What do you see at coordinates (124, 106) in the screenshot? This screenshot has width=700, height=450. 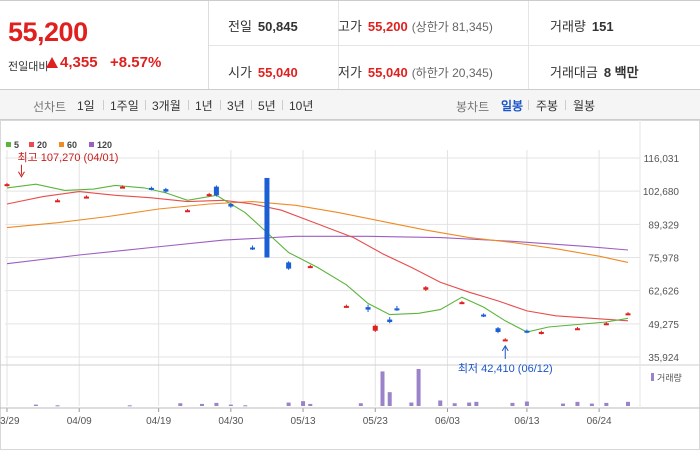 I see `tab-1w: 1주일` at bounding box center [124, 106].